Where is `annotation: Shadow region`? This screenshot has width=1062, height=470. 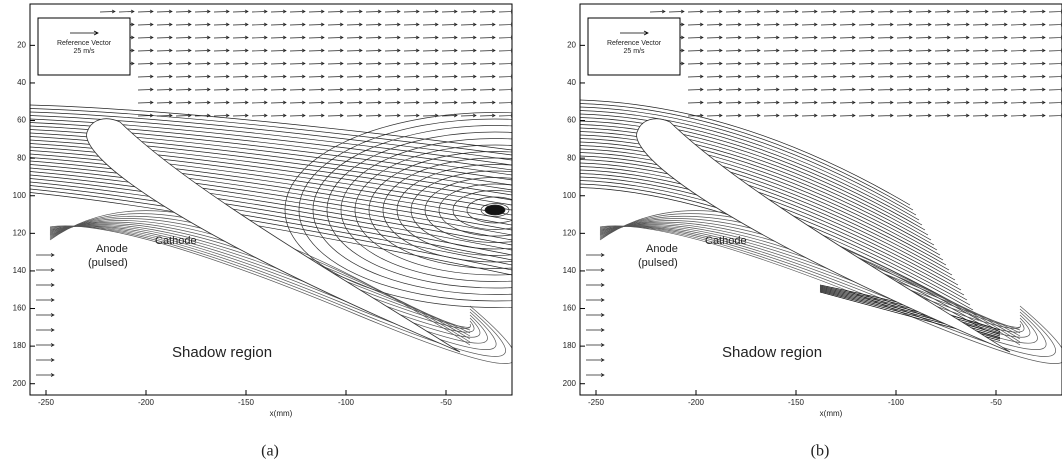
annotation: Shadow region is located at coordinates (222, 352).